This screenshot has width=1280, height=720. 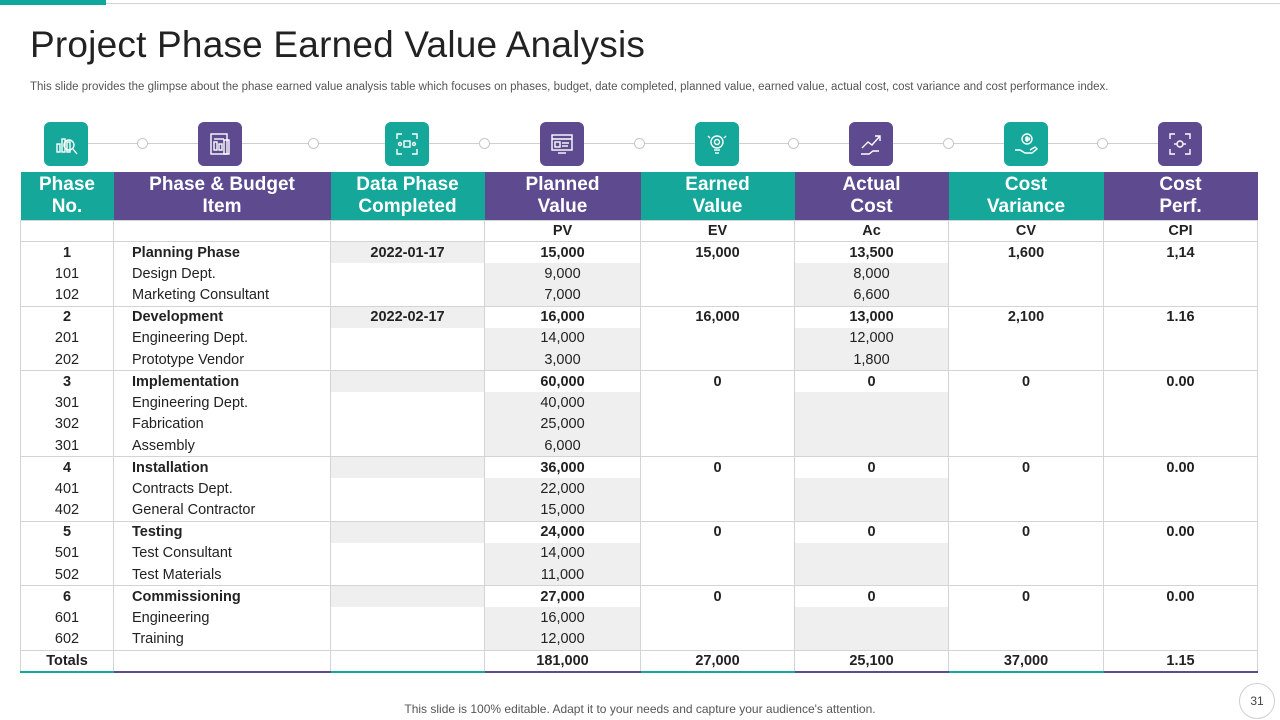 I want to click on idea-gear-icon, so click(x=717, y=144).